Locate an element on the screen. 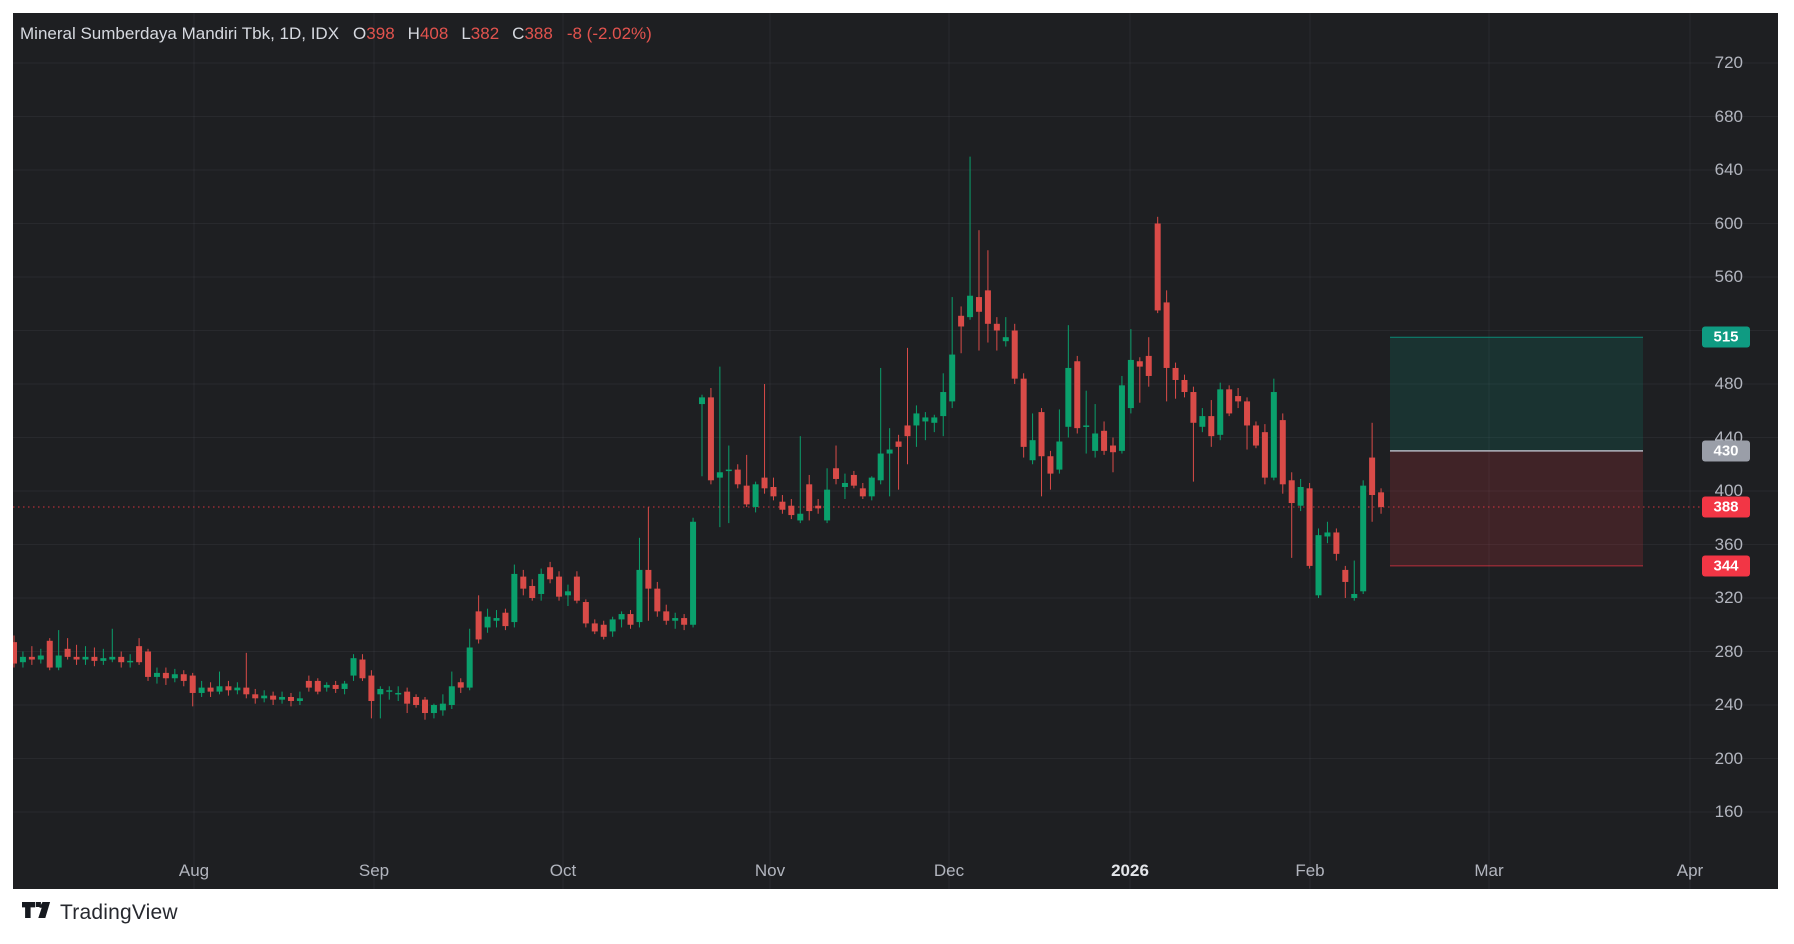 The width and height of the screenshot is (1794, 944). time-tick-label-apr: Apr is located at coordinates (1690, 870).